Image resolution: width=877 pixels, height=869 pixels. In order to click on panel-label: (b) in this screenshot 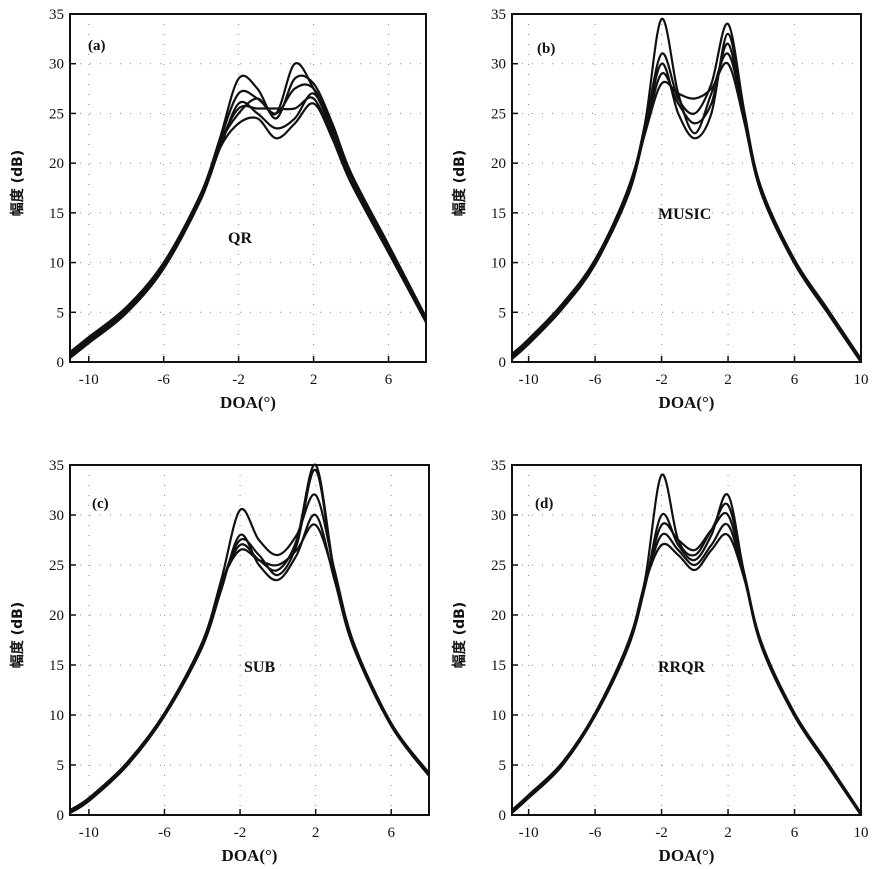, I will do `click(546, 49)`.